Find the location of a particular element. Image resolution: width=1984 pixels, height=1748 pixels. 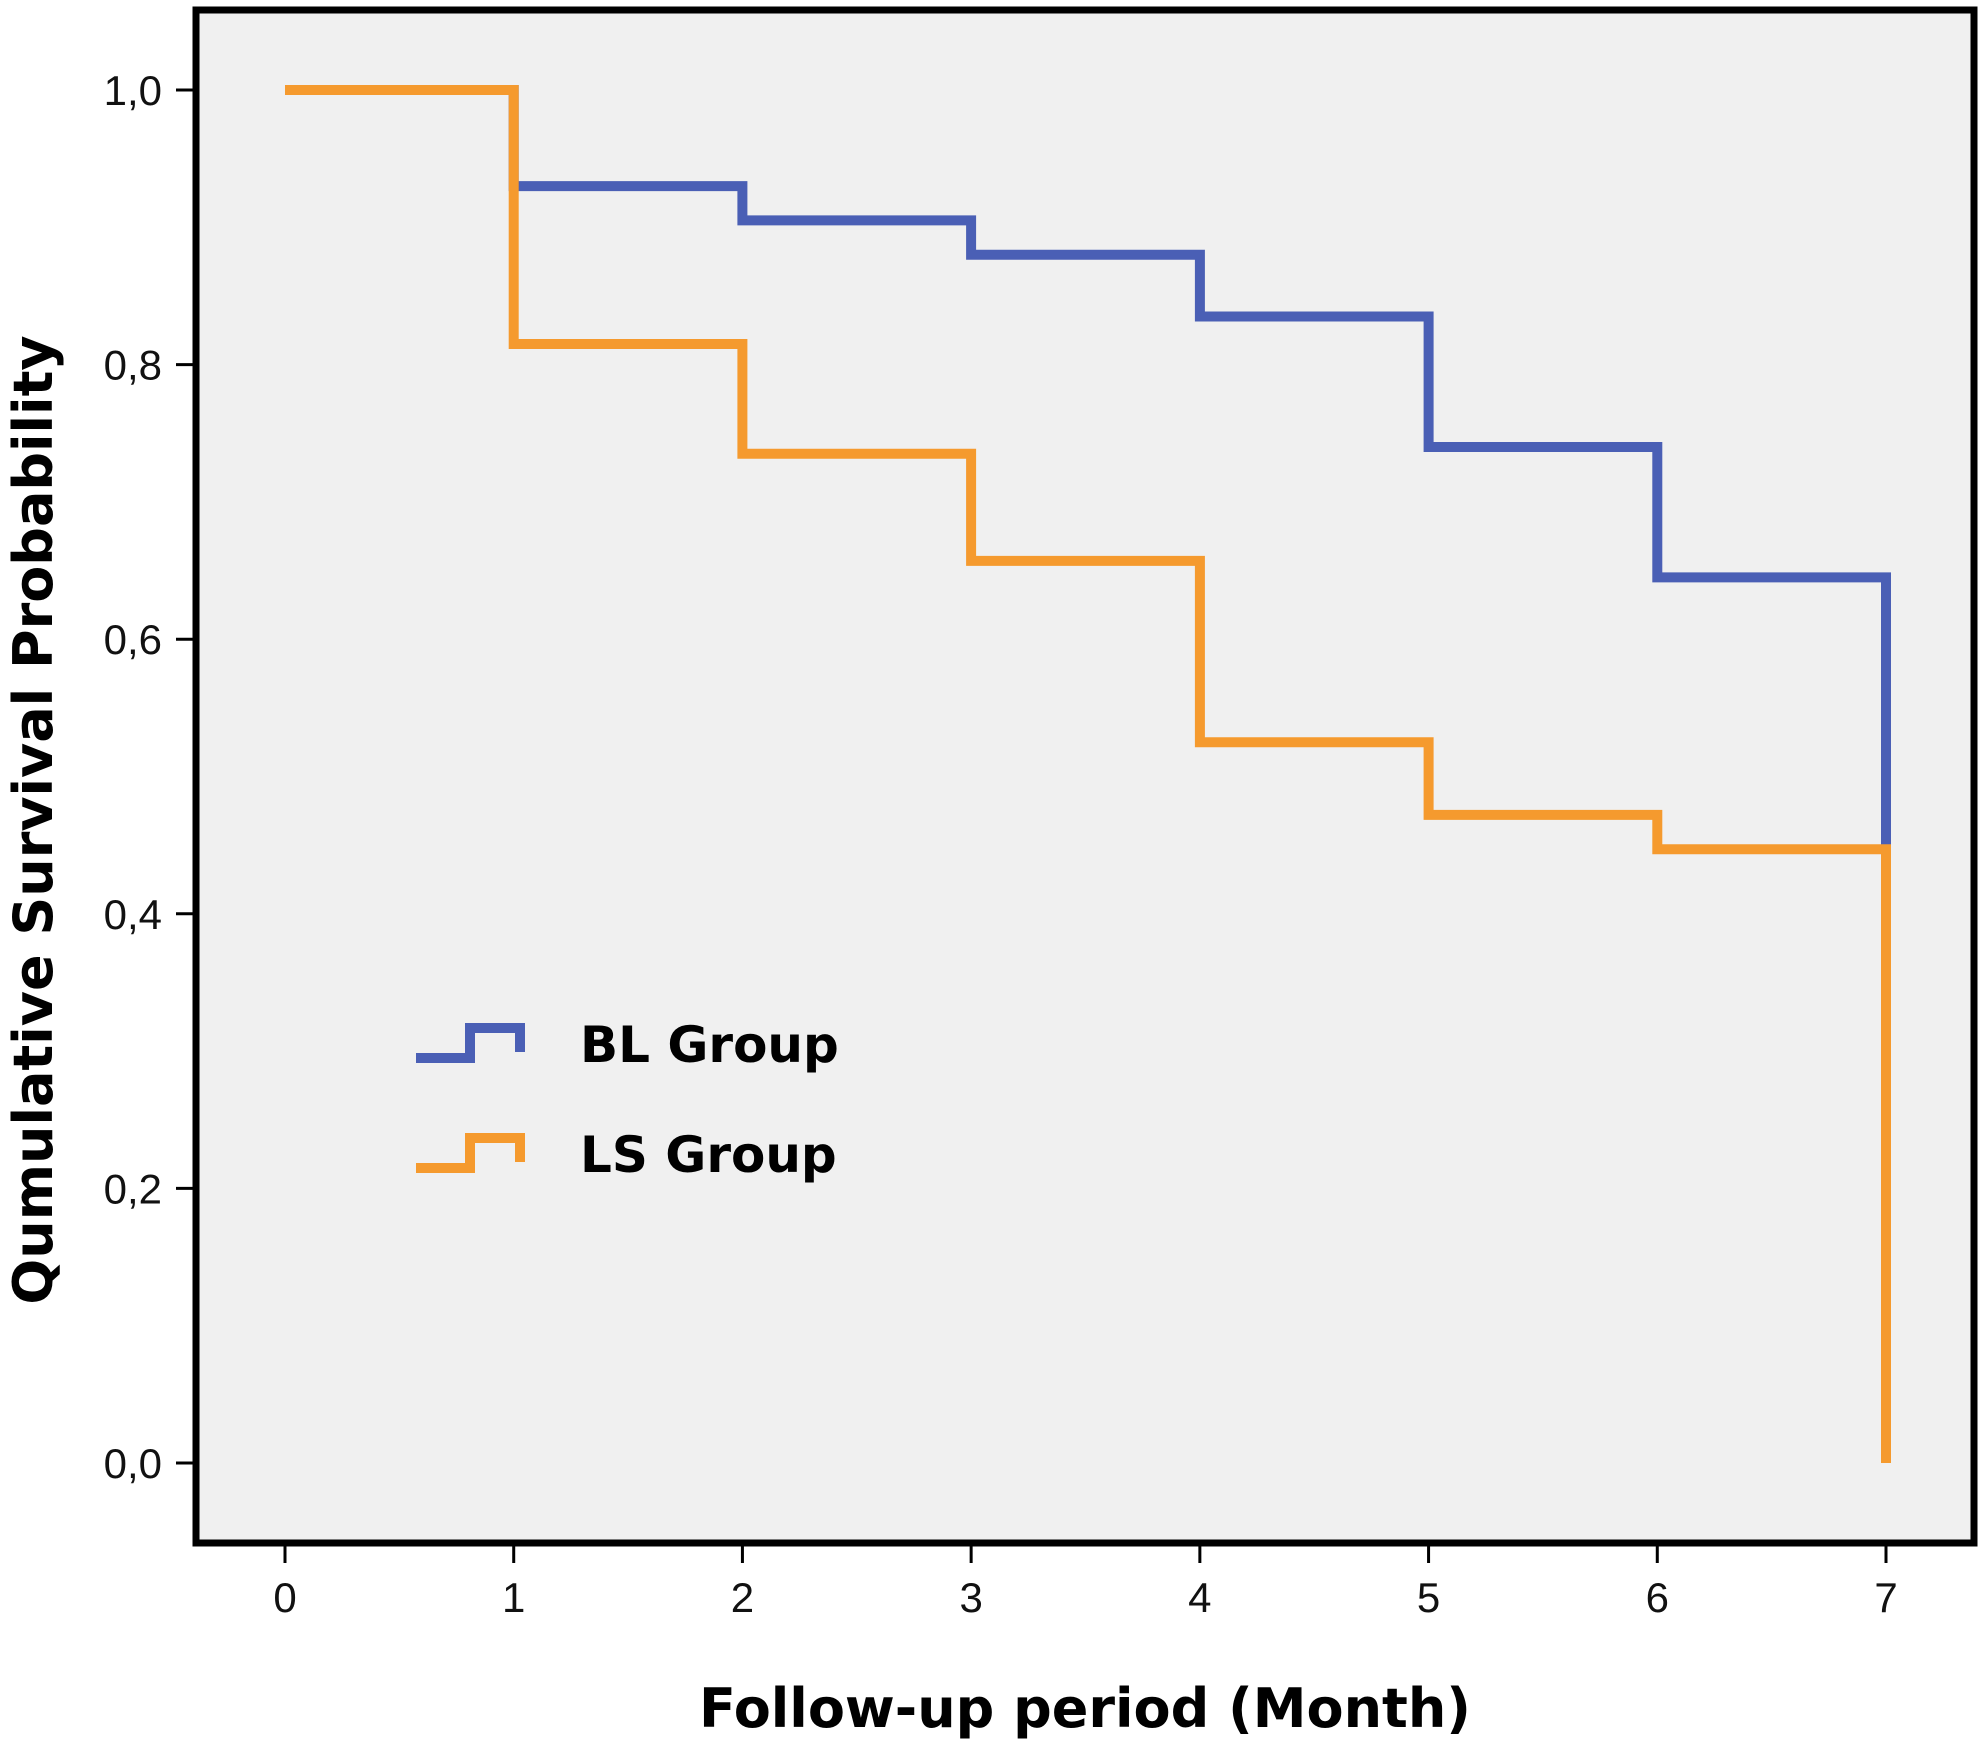

legend: BL Group LS Group is located at coordinates (627, 1100).